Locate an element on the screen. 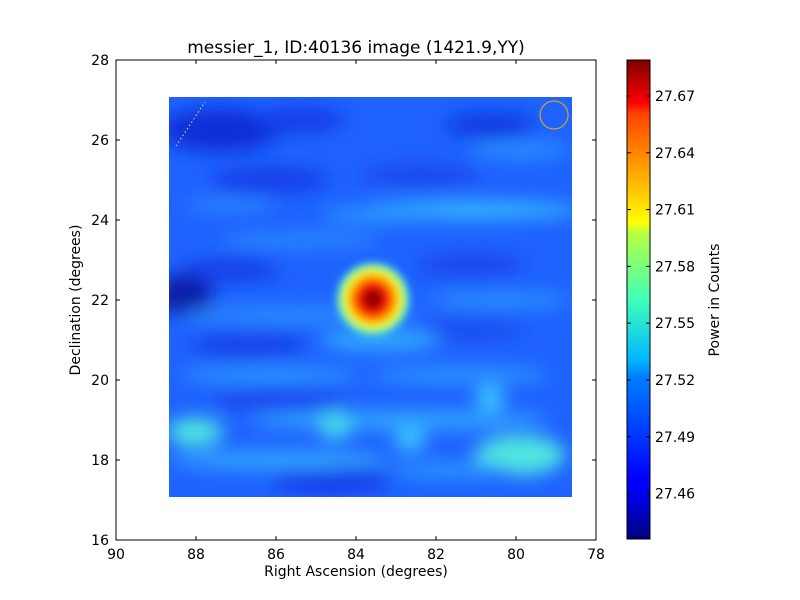 Image resolution: width=800 pixels, height=600 pixels. x-tick-label: 88 is located at coordinates (196, 555).